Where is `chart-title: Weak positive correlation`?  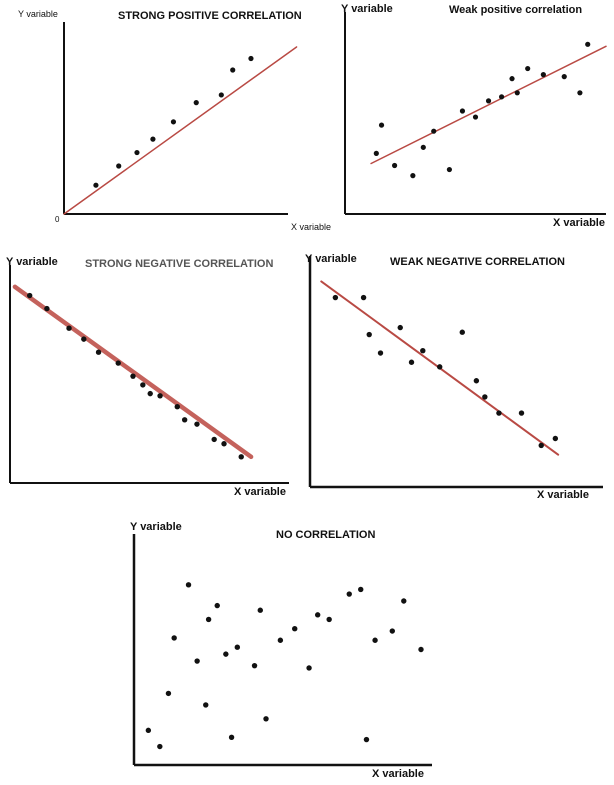
chart-title: Weak positive correlation is located at coordinates (515, 10).